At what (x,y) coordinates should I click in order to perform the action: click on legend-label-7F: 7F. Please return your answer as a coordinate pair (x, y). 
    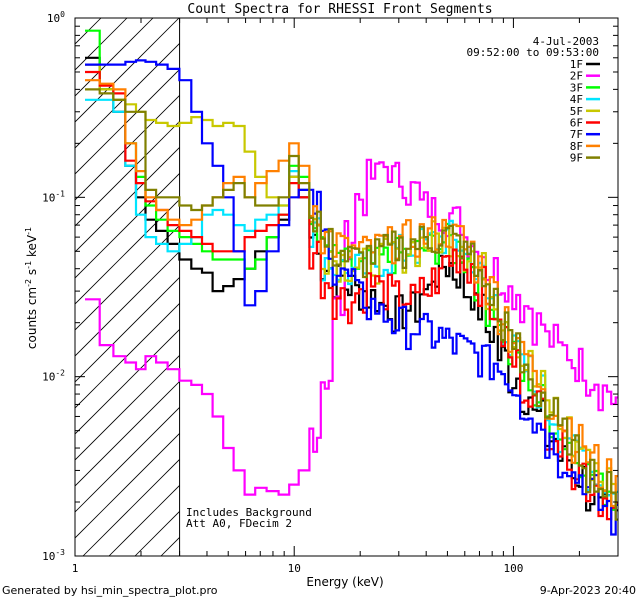
    Looking at the image, I should click on (576, 134).